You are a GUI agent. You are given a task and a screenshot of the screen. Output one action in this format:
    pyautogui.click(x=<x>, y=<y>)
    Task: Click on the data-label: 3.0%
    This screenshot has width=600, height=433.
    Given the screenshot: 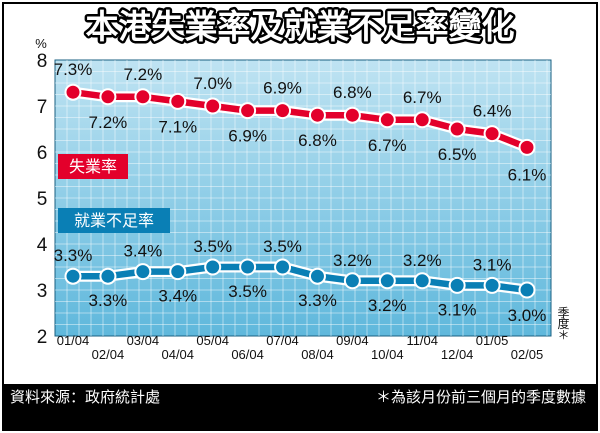 What is the action you would take?
    pyautogui.click(x=527, y=315)
    